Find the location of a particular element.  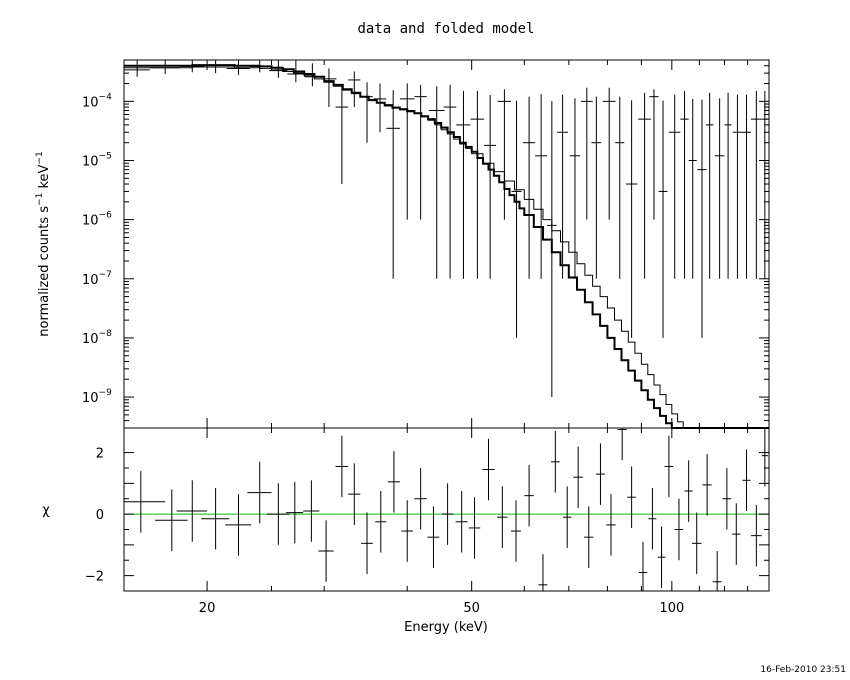

y-tick-label: 10⁻⁶ is located at coordinates (97, 220).